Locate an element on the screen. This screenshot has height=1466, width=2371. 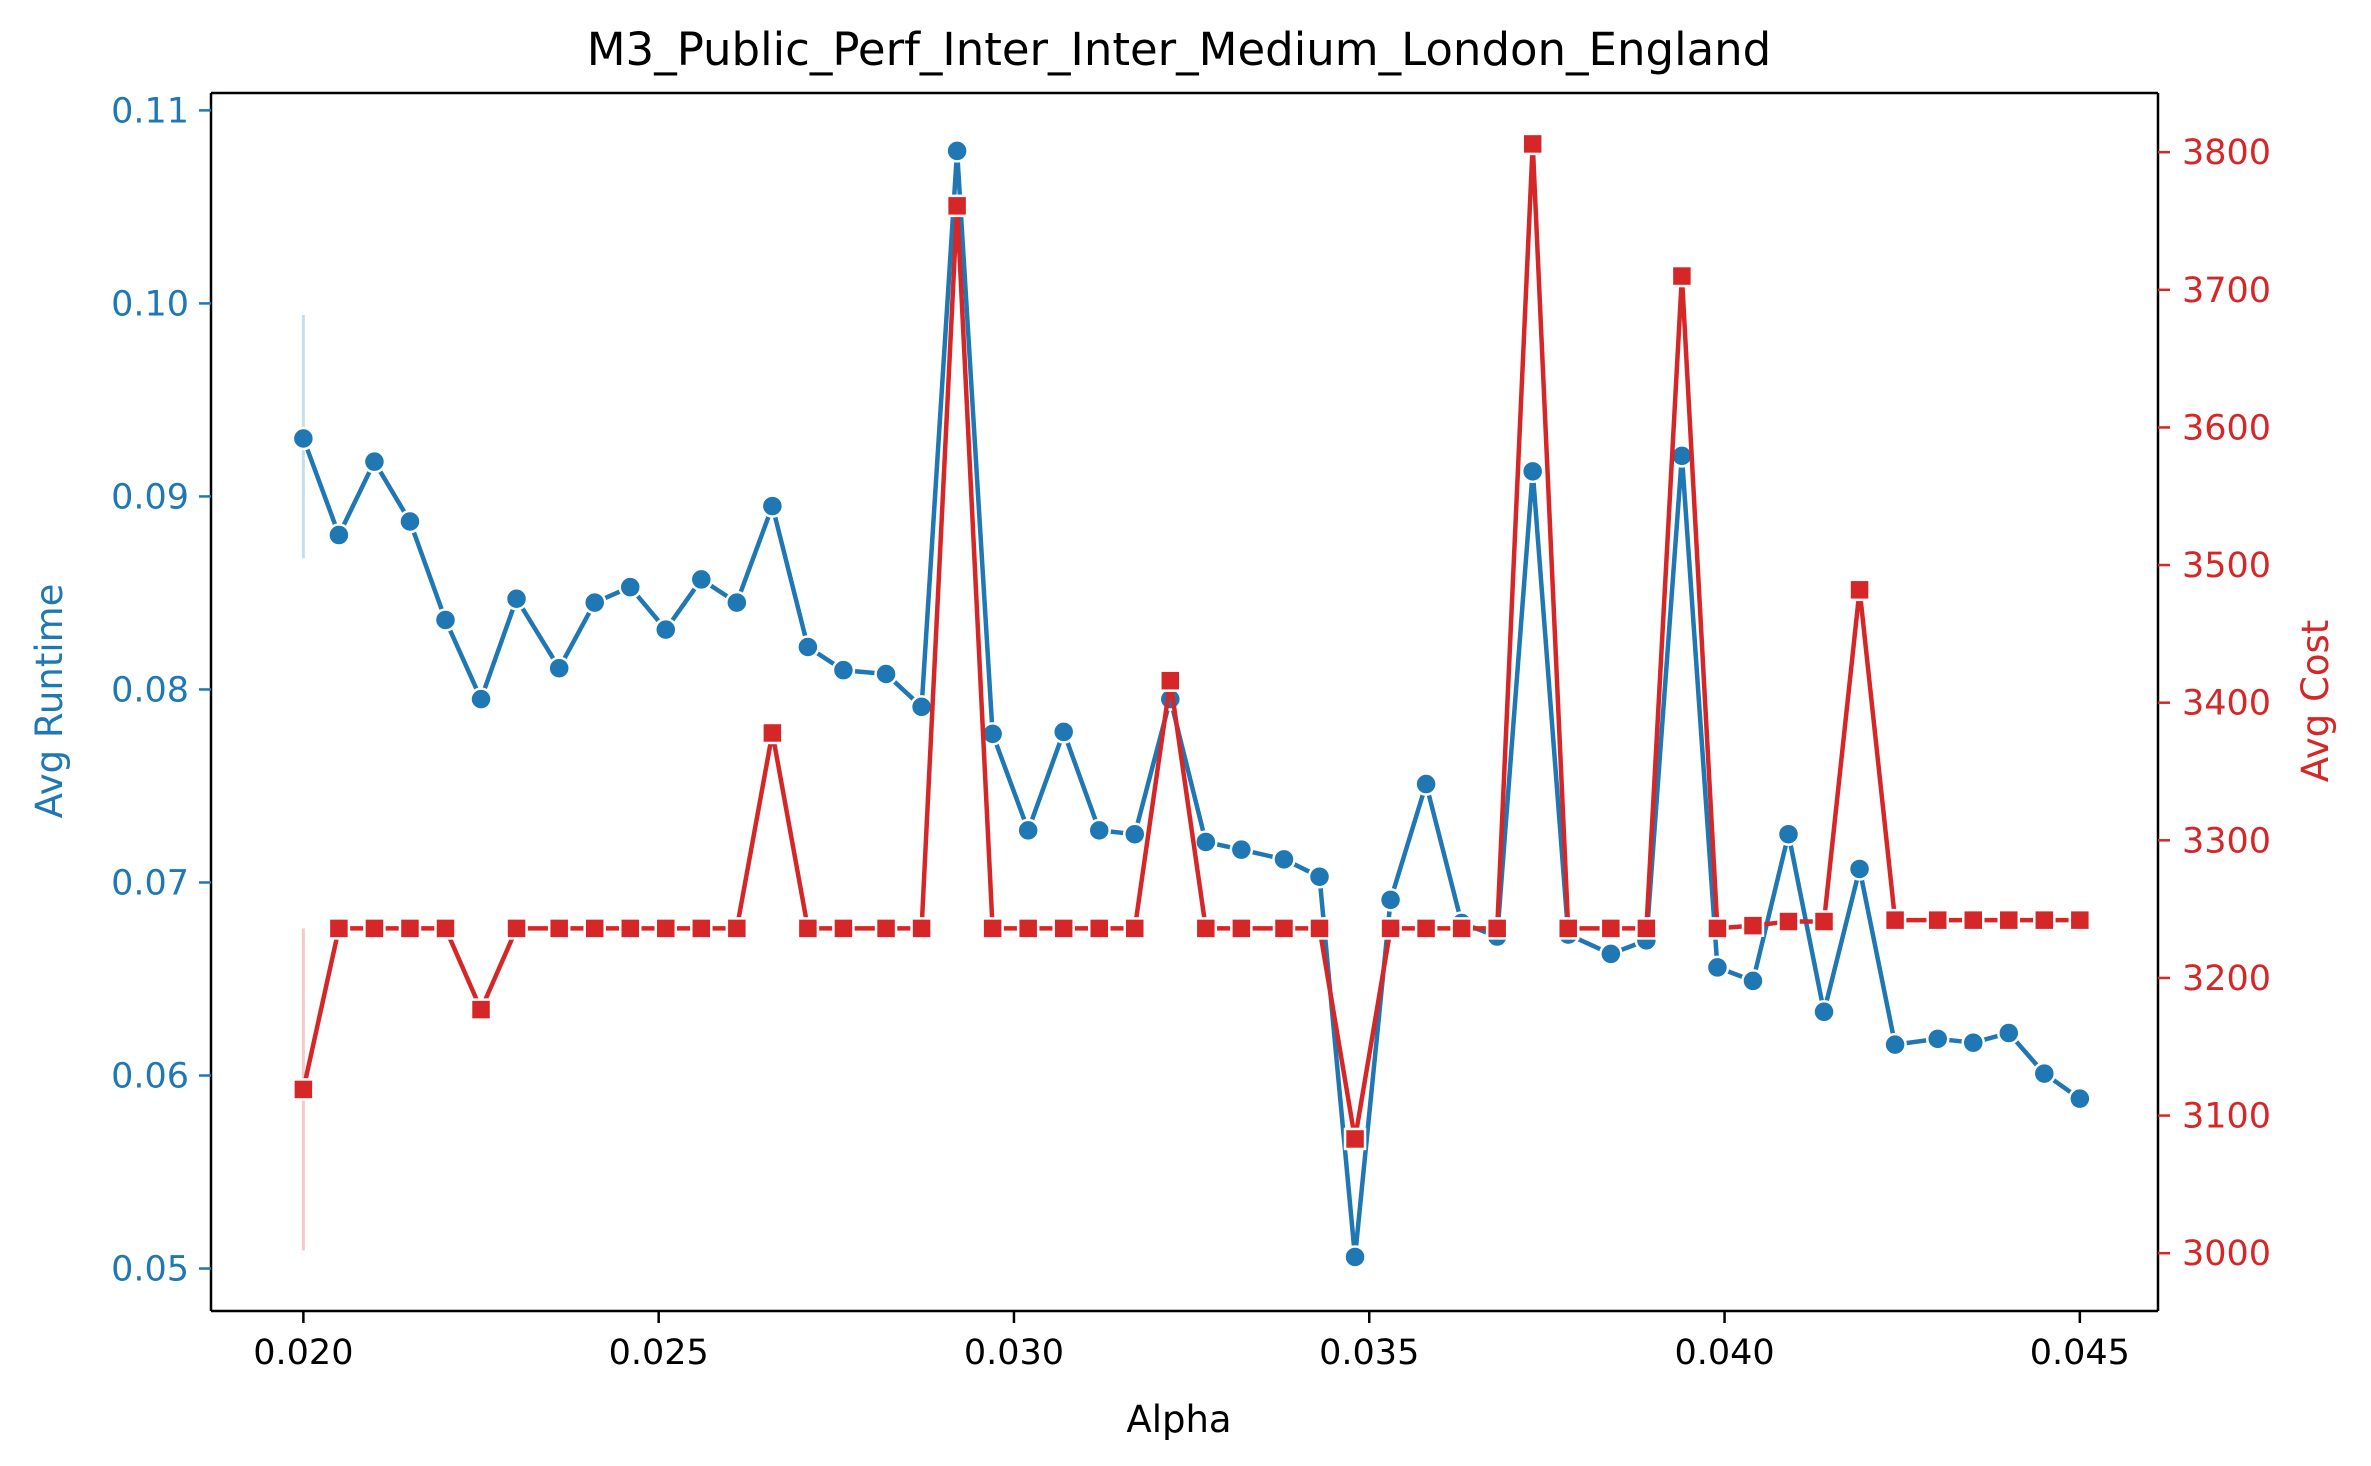
y-left-tick-label: 0.11 is located at coordinates (150, 111).